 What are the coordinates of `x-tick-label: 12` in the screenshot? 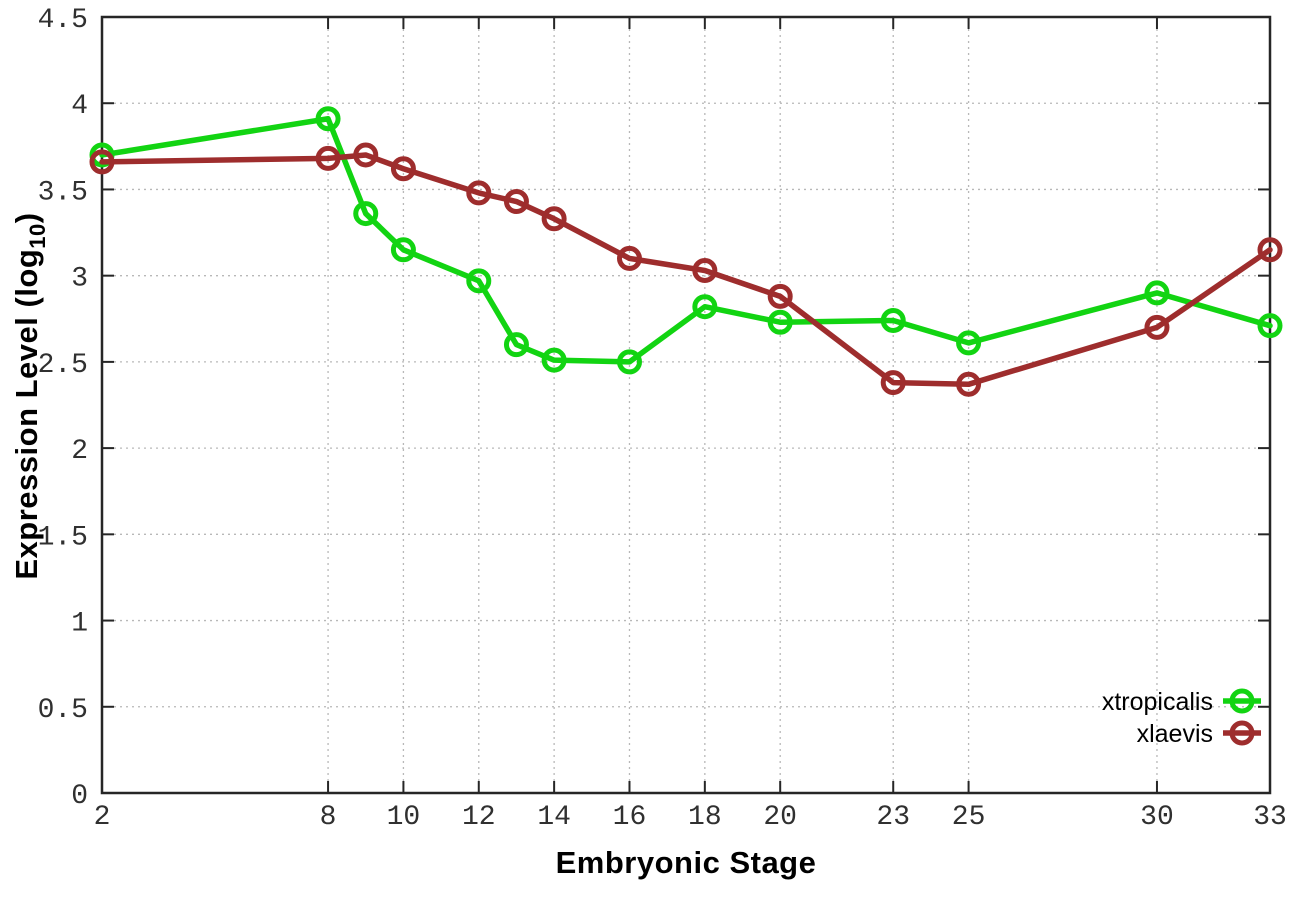 It's located at (479, 817).